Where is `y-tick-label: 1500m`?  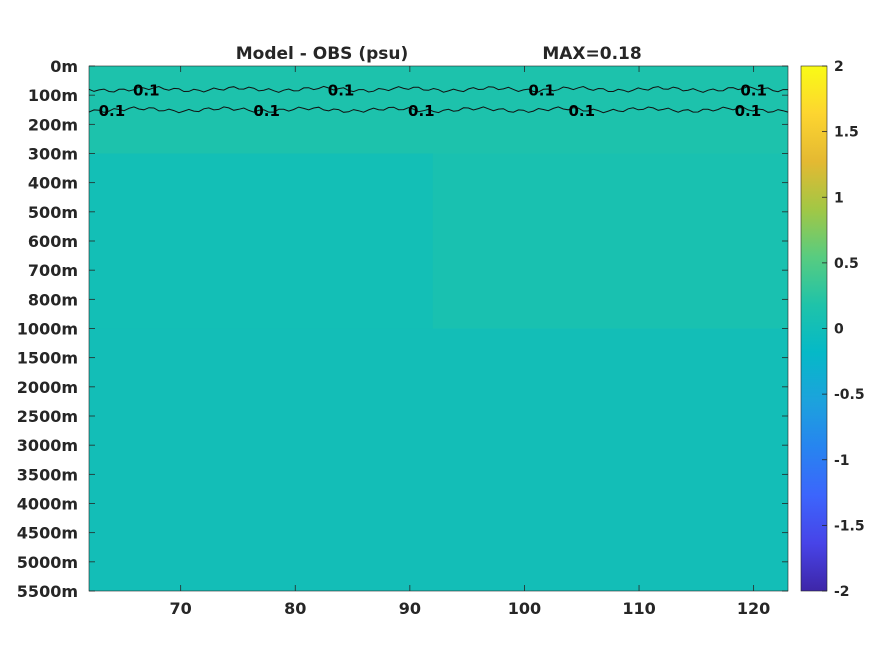 y-tick-label: 1500m is located at coordinates (47, 358).